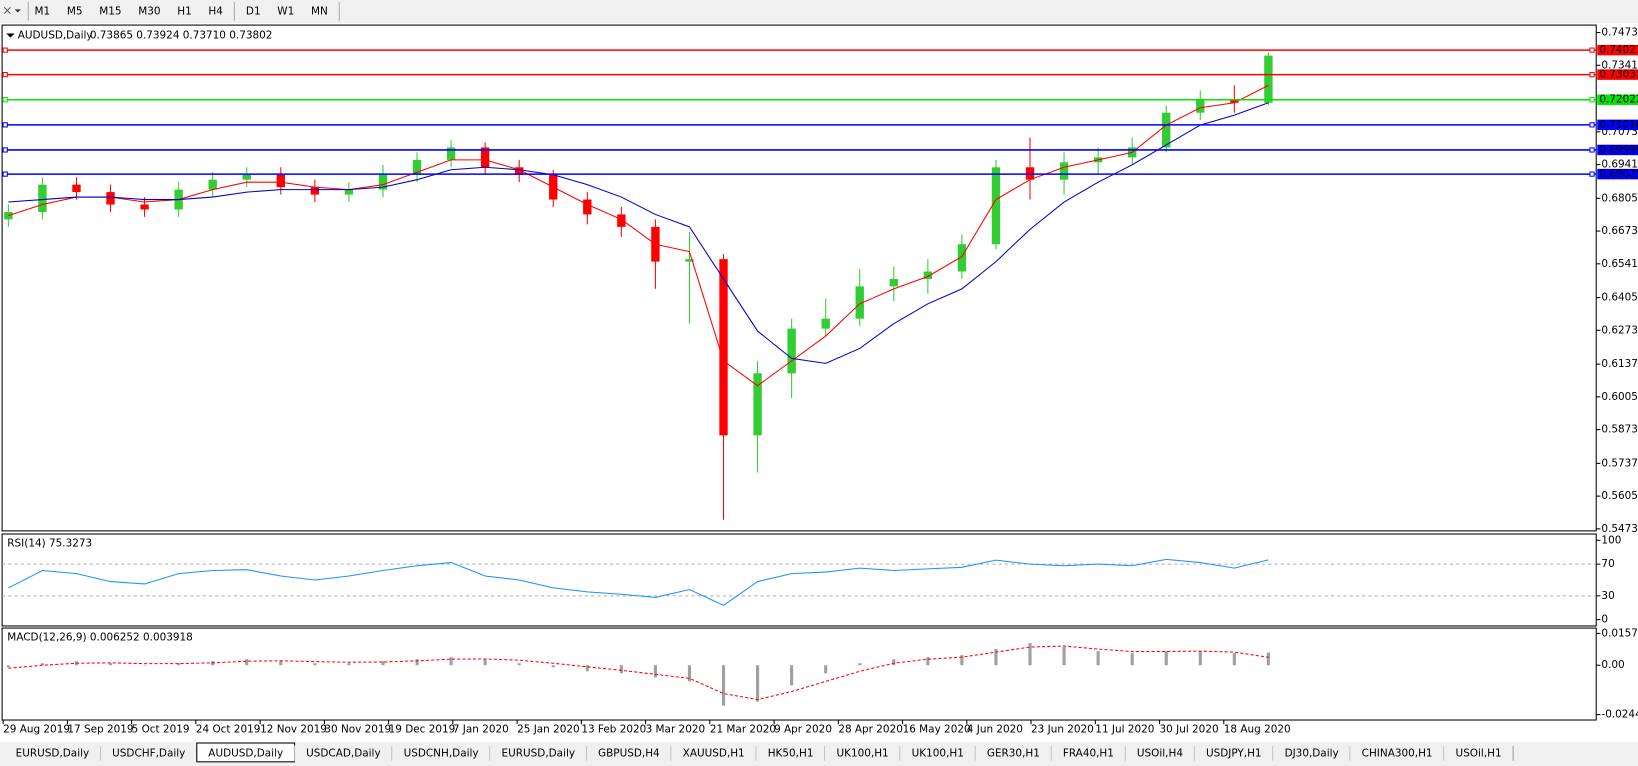 This screenshot has width=1638, height=766. What do you see at coordinates (1257, 729) in the screenshot?
I see `x-tick-label: 18 Aug 2020` at bounding box center [1257, 729].